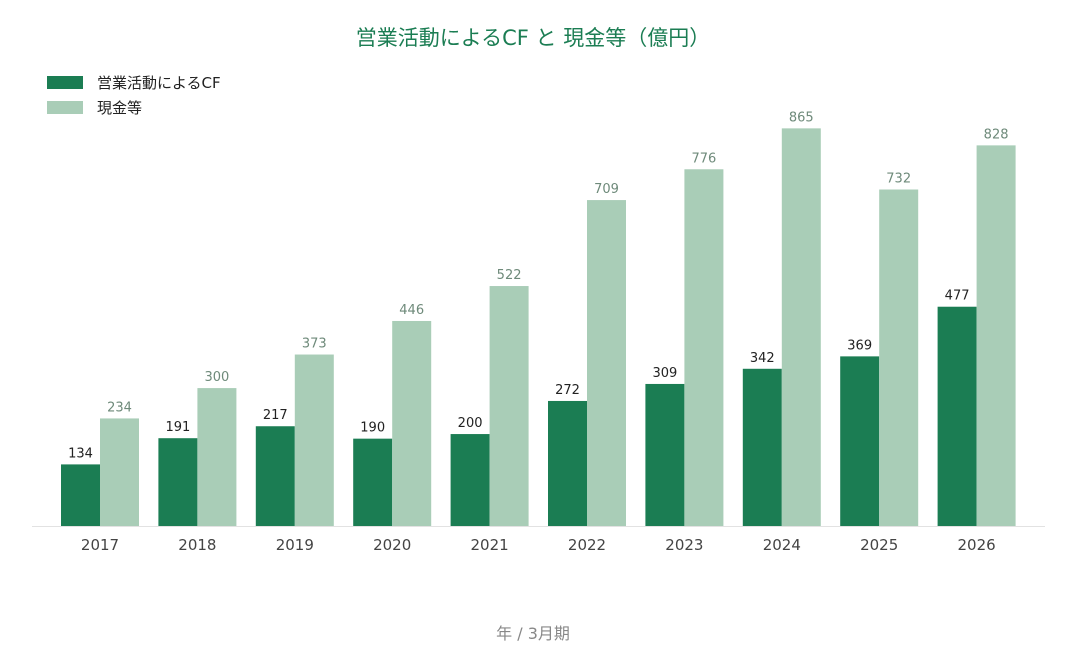  I want to click on bar-operating-cf-2019, so click(275, 476).